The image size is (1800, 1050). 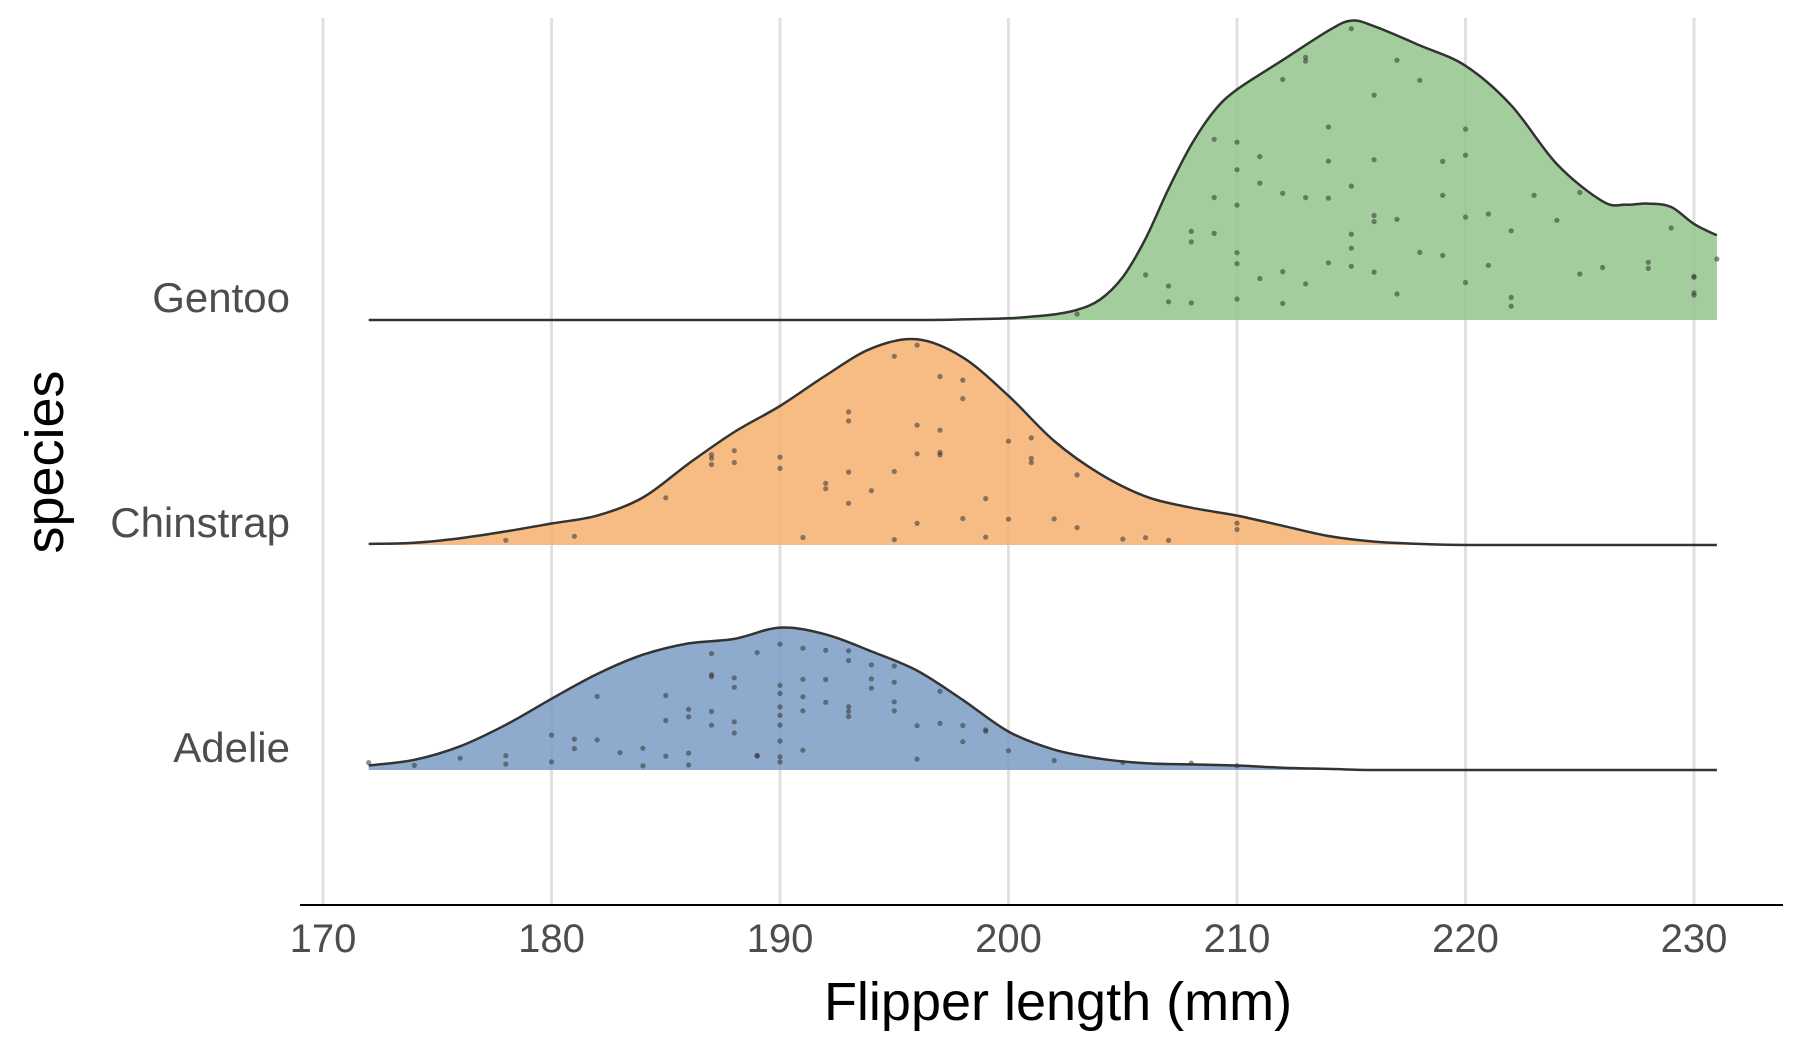 I want to click on ridge-chinstrap, so click(x=1042, y=442).